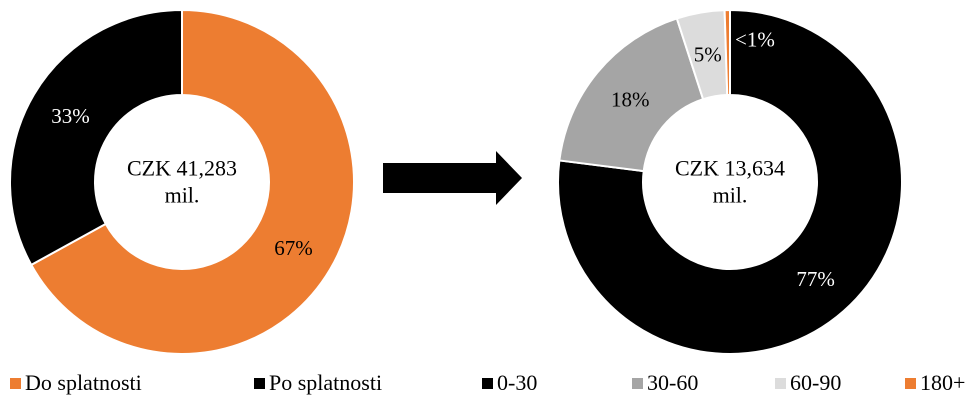 The image size is (974, 405). I want to click on legend-swatch-gray, so click(637, 383).